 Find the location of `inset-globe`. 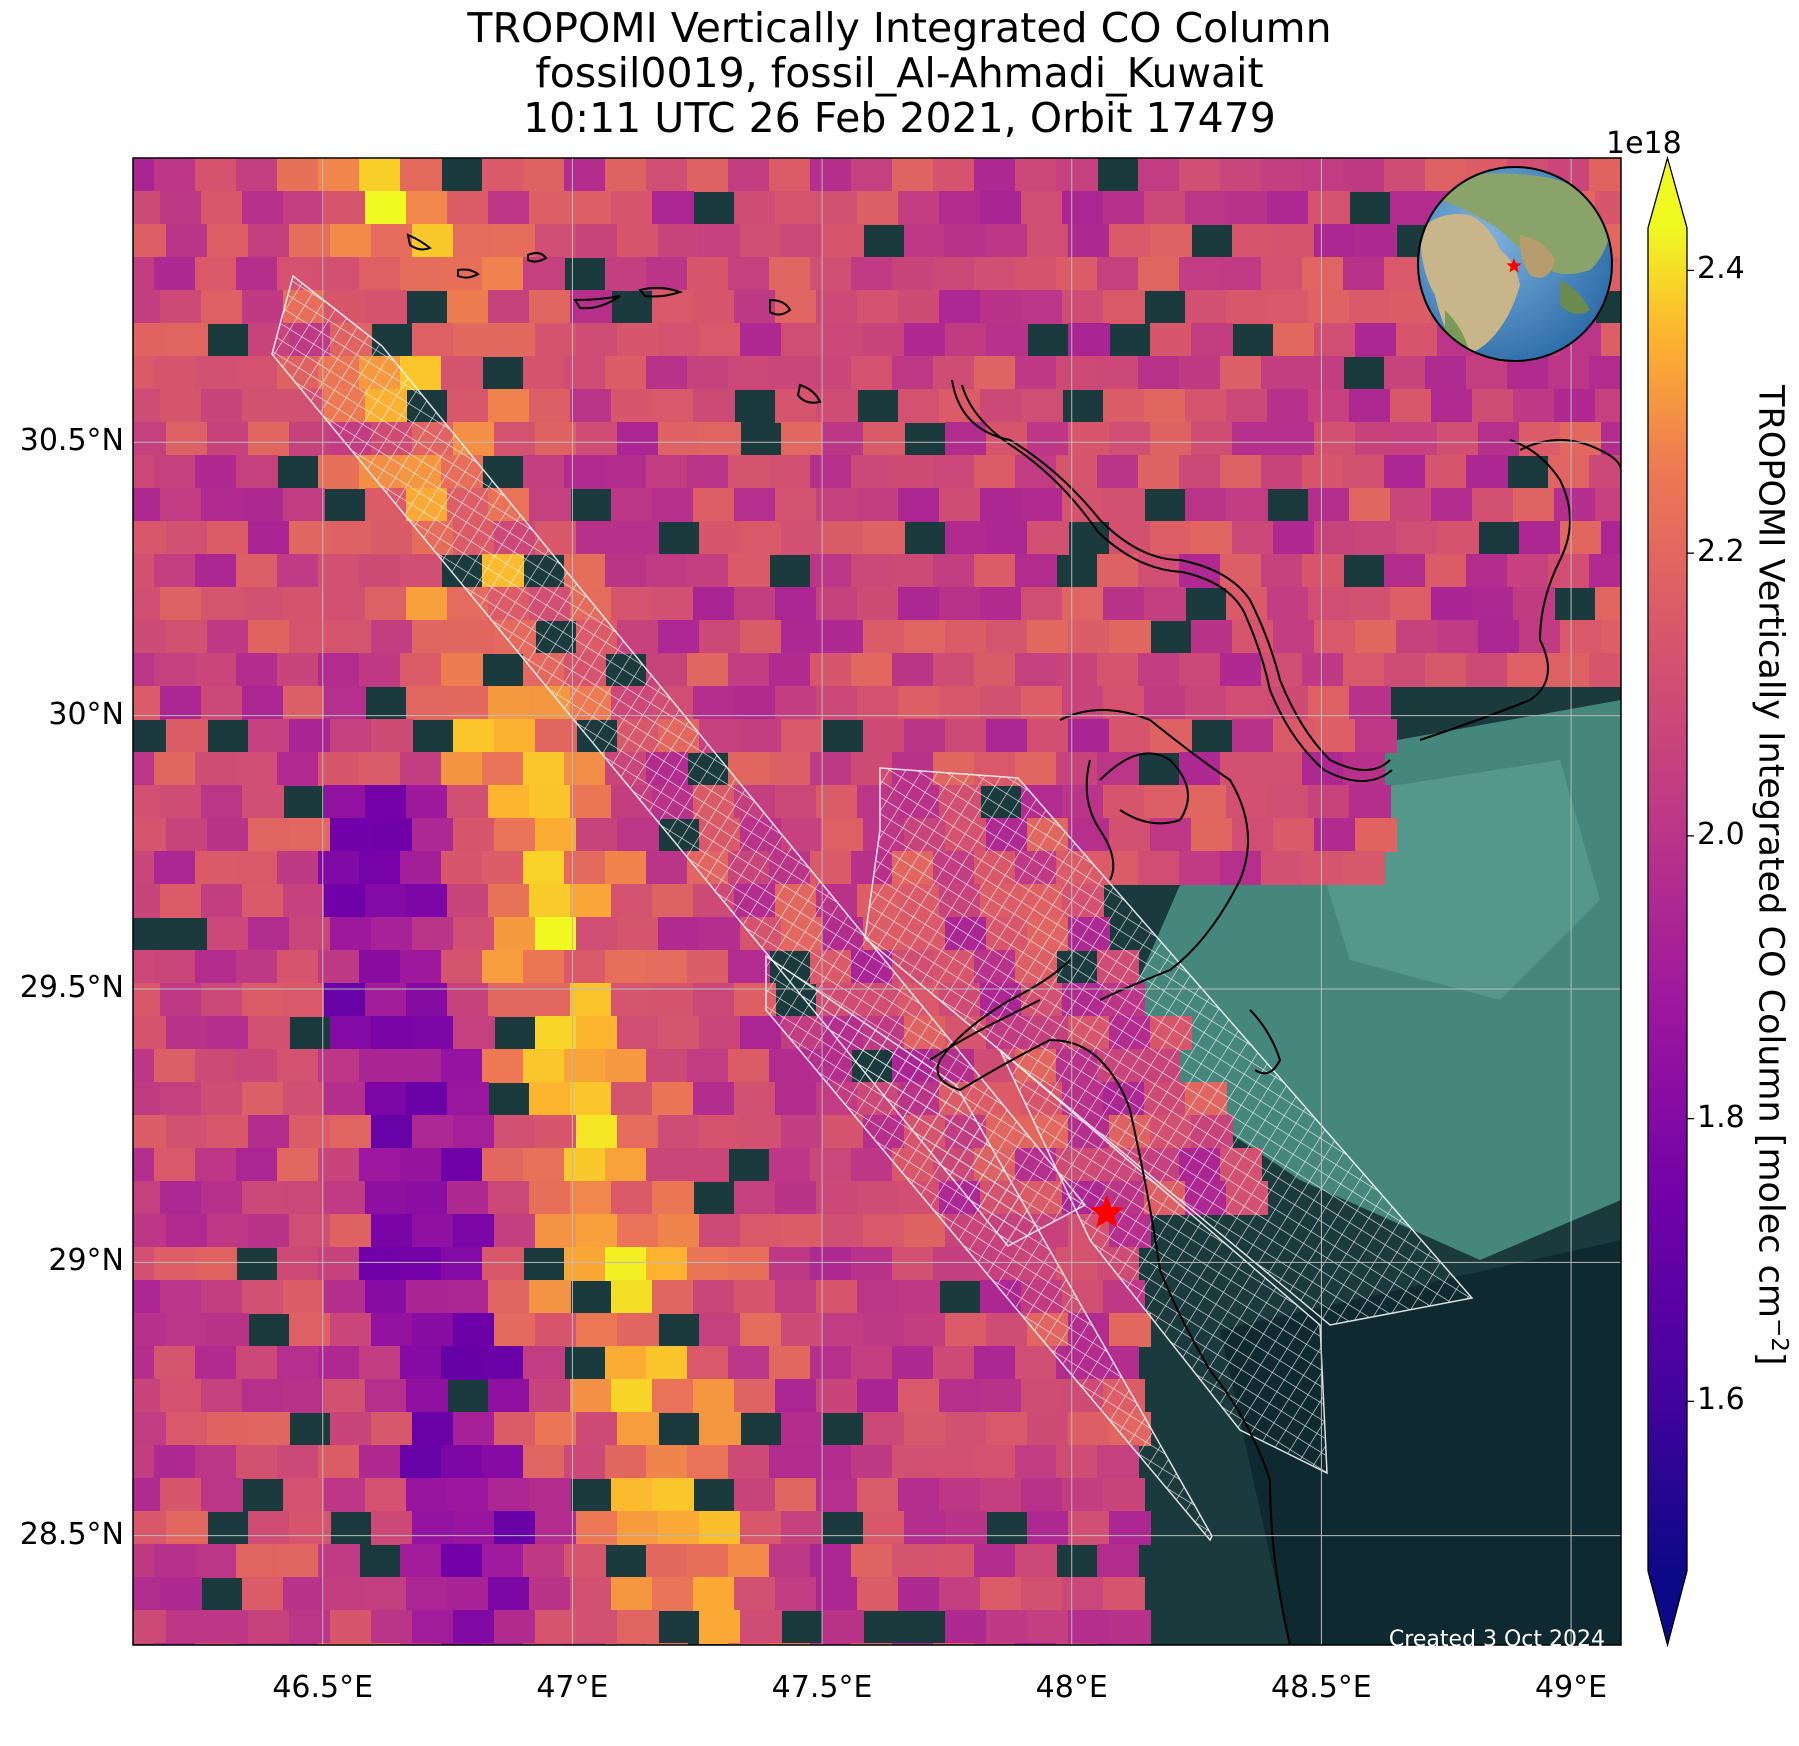

inset-globe is located at coordinates (1515, 264).